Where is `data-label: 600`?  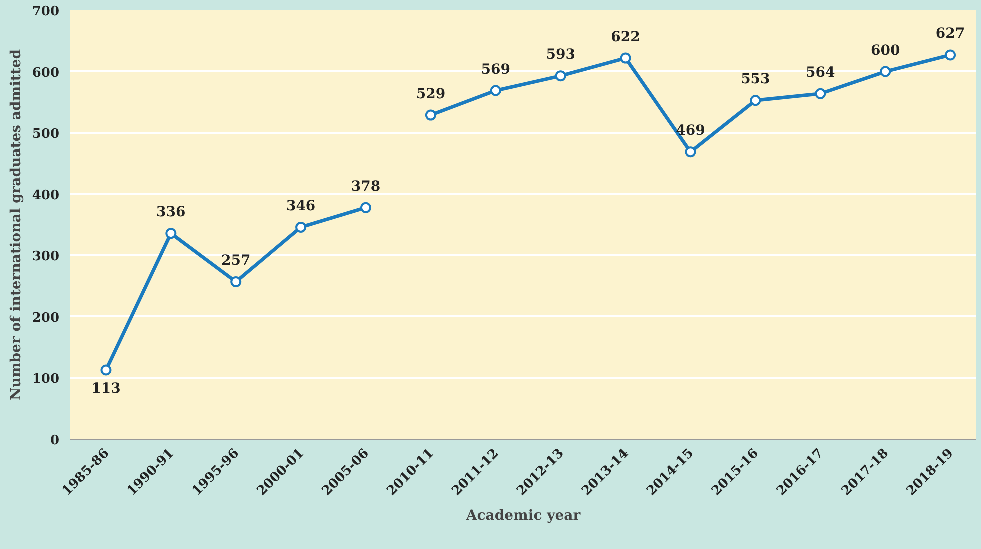 data-label: 600 is located at coordinates (885, 50).